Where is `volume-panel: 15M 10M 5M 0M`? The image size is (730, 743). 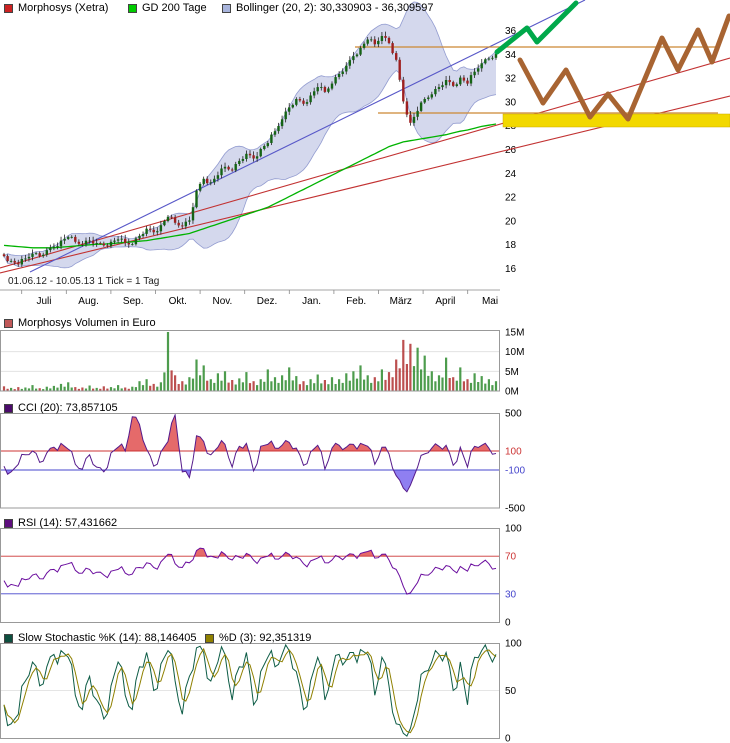 volume-panel: 15M 10M 5M 0M is located at coordinates (262, 363).